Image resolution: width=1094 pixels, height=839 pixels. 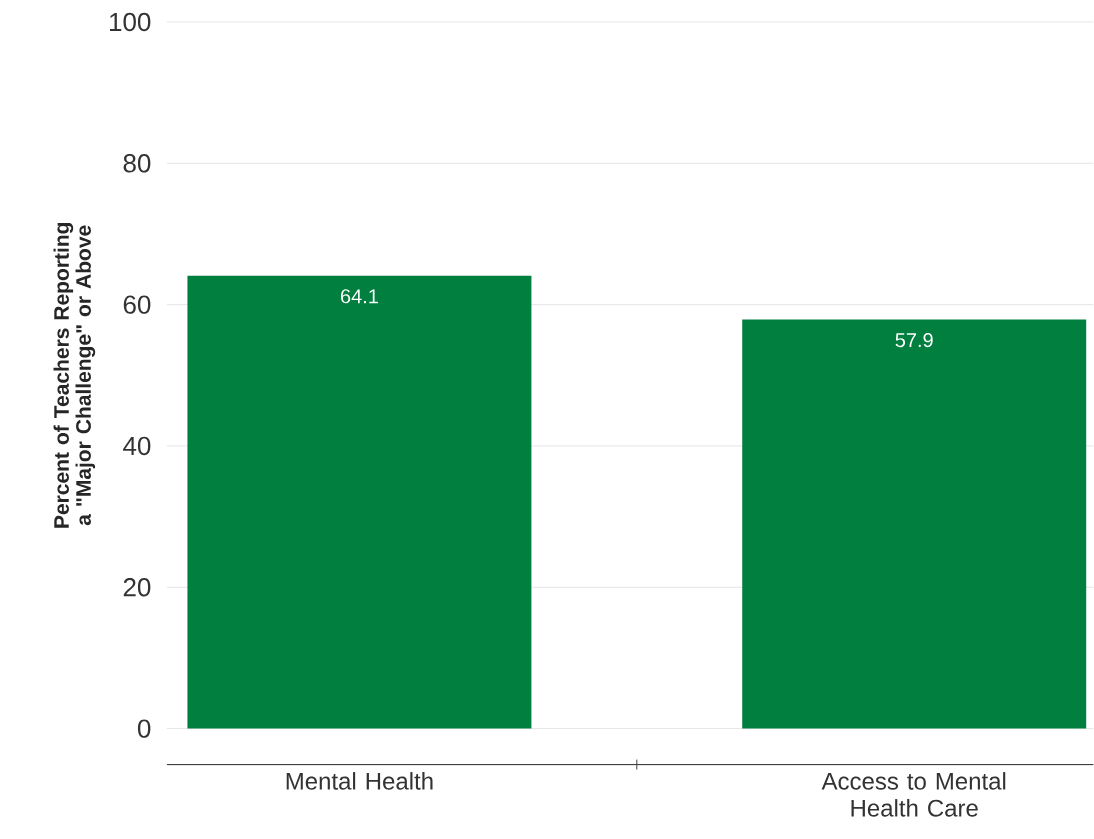 What do you see at coordinates (359, 781) in the screenshot?
I see `x-tick-label: Mental Health` at bounding box center [359, 781].